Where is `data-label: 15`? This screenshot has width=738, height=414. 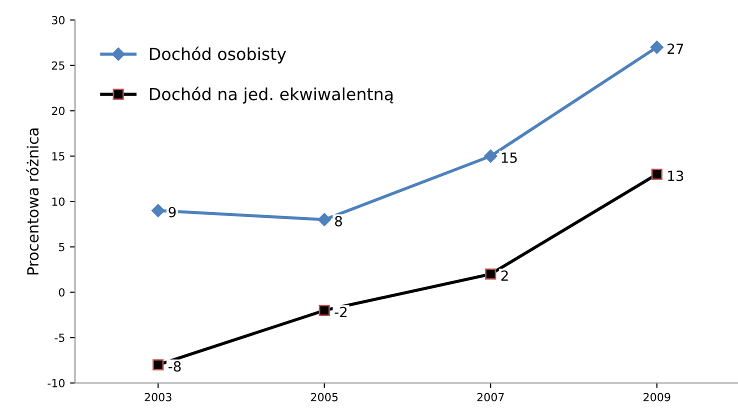 data-label: 15 is located at coordinates (509, 157).